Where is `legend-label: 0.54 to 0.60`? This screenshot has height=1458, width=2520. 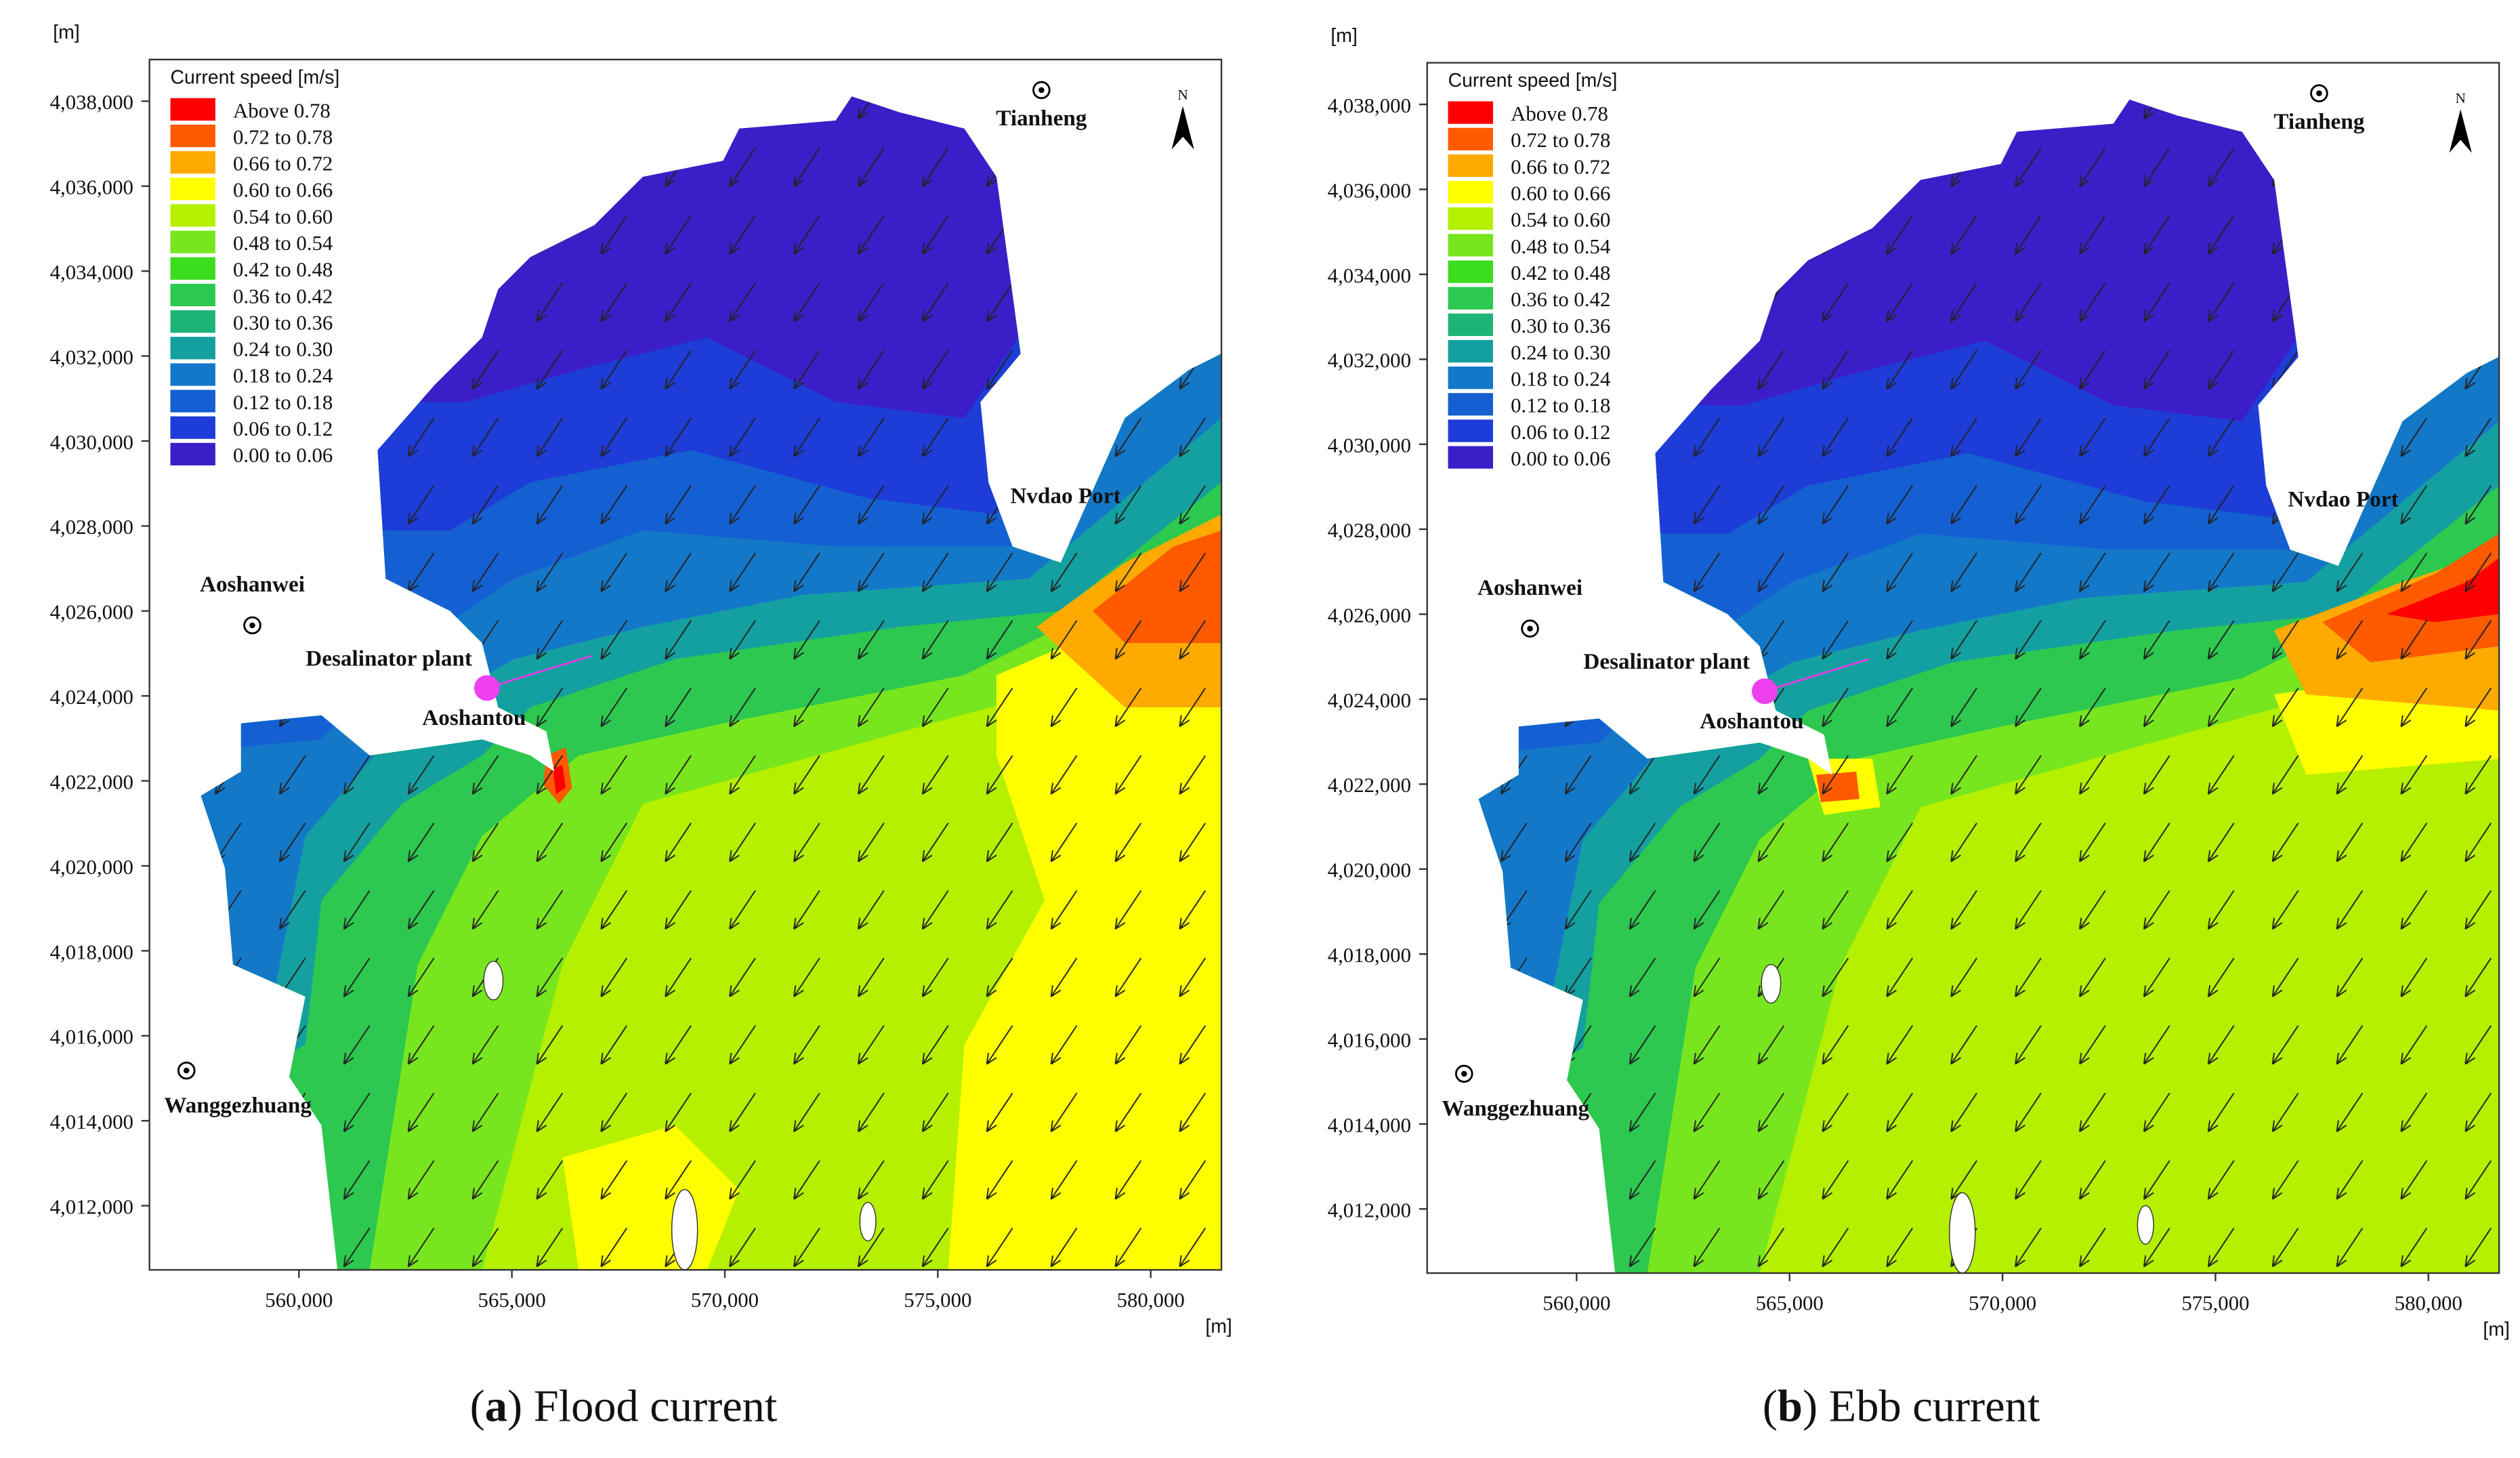 legend-label: 0.54 to 0.60 is located at coordinates (1560, 221).